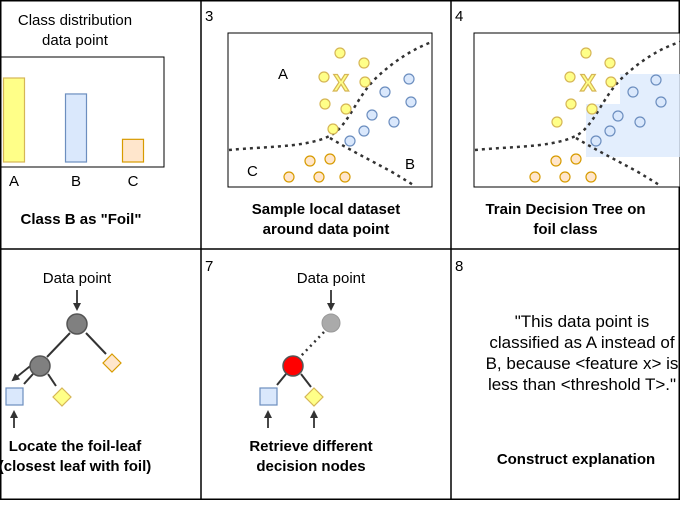 This screenshot has height=505, width=680. Describe the element at coordinates (380, 110) in the screenshot. I see `points-class-b` at that location.